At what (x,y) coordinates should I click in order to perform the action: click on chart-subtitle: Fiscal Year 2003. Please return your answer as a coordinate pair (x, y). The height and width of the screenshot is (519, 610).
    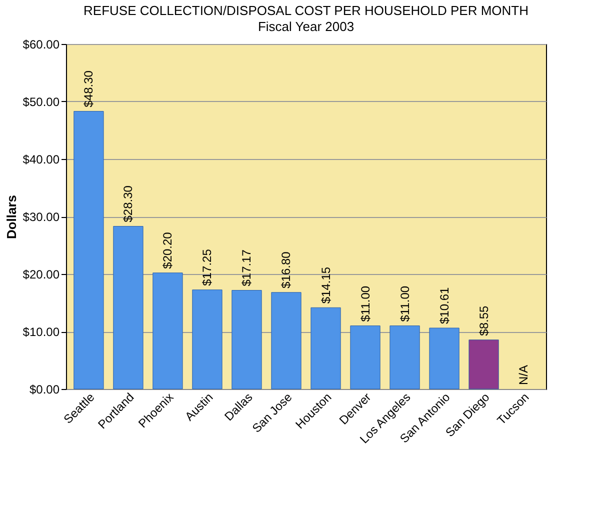
    Looking at the image, I should click on (306, 26).